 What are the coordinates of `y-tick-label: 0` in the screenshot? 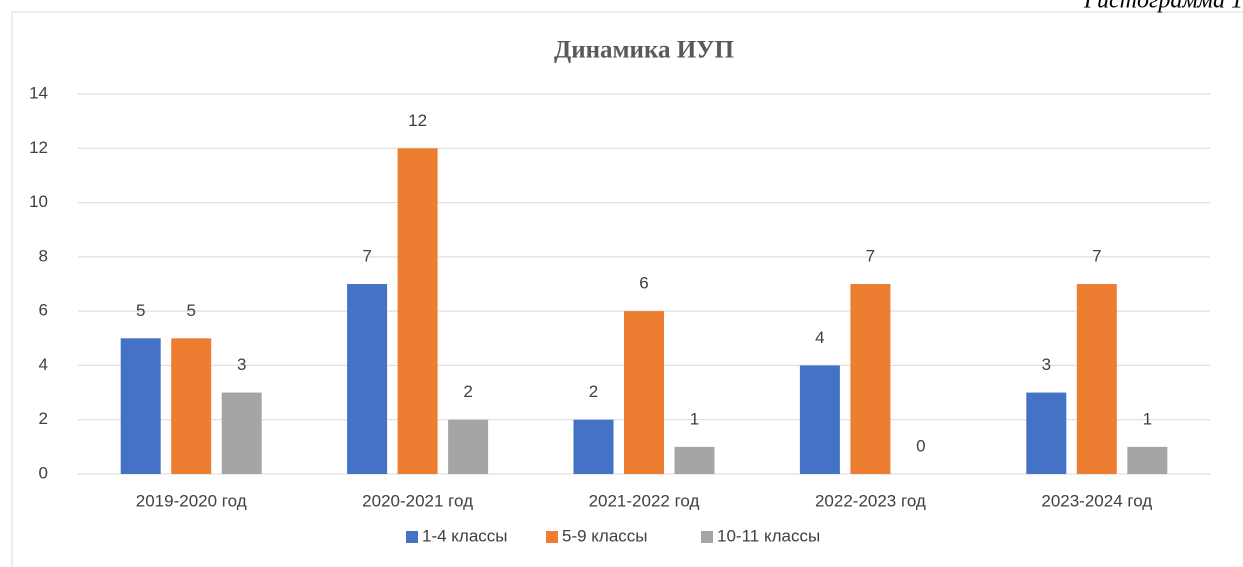 It's located at (43, 472).